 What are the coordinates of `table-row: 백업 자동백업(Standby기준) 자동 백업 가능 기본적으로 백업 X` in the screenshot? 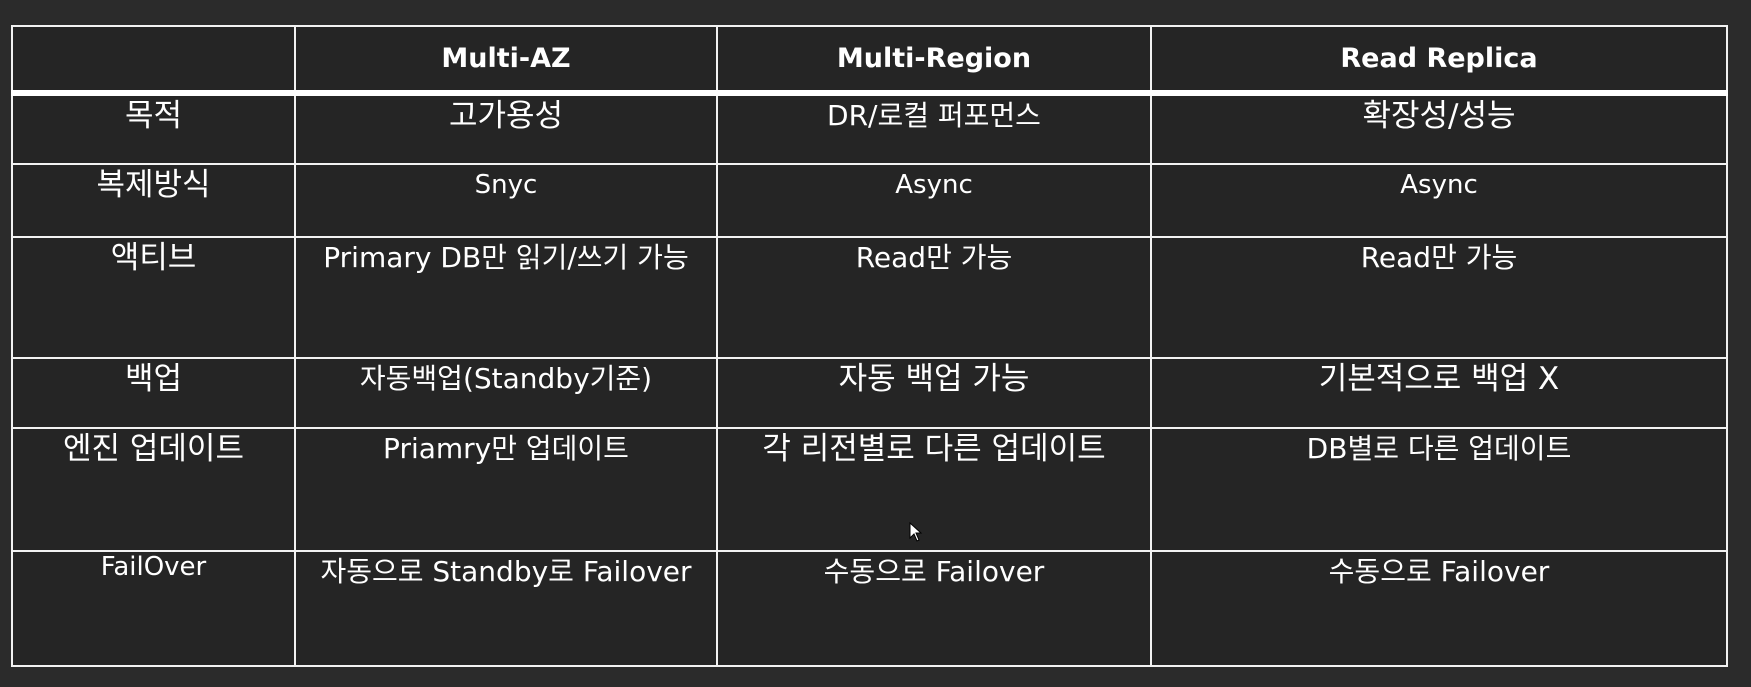 It's located at (869, 393).